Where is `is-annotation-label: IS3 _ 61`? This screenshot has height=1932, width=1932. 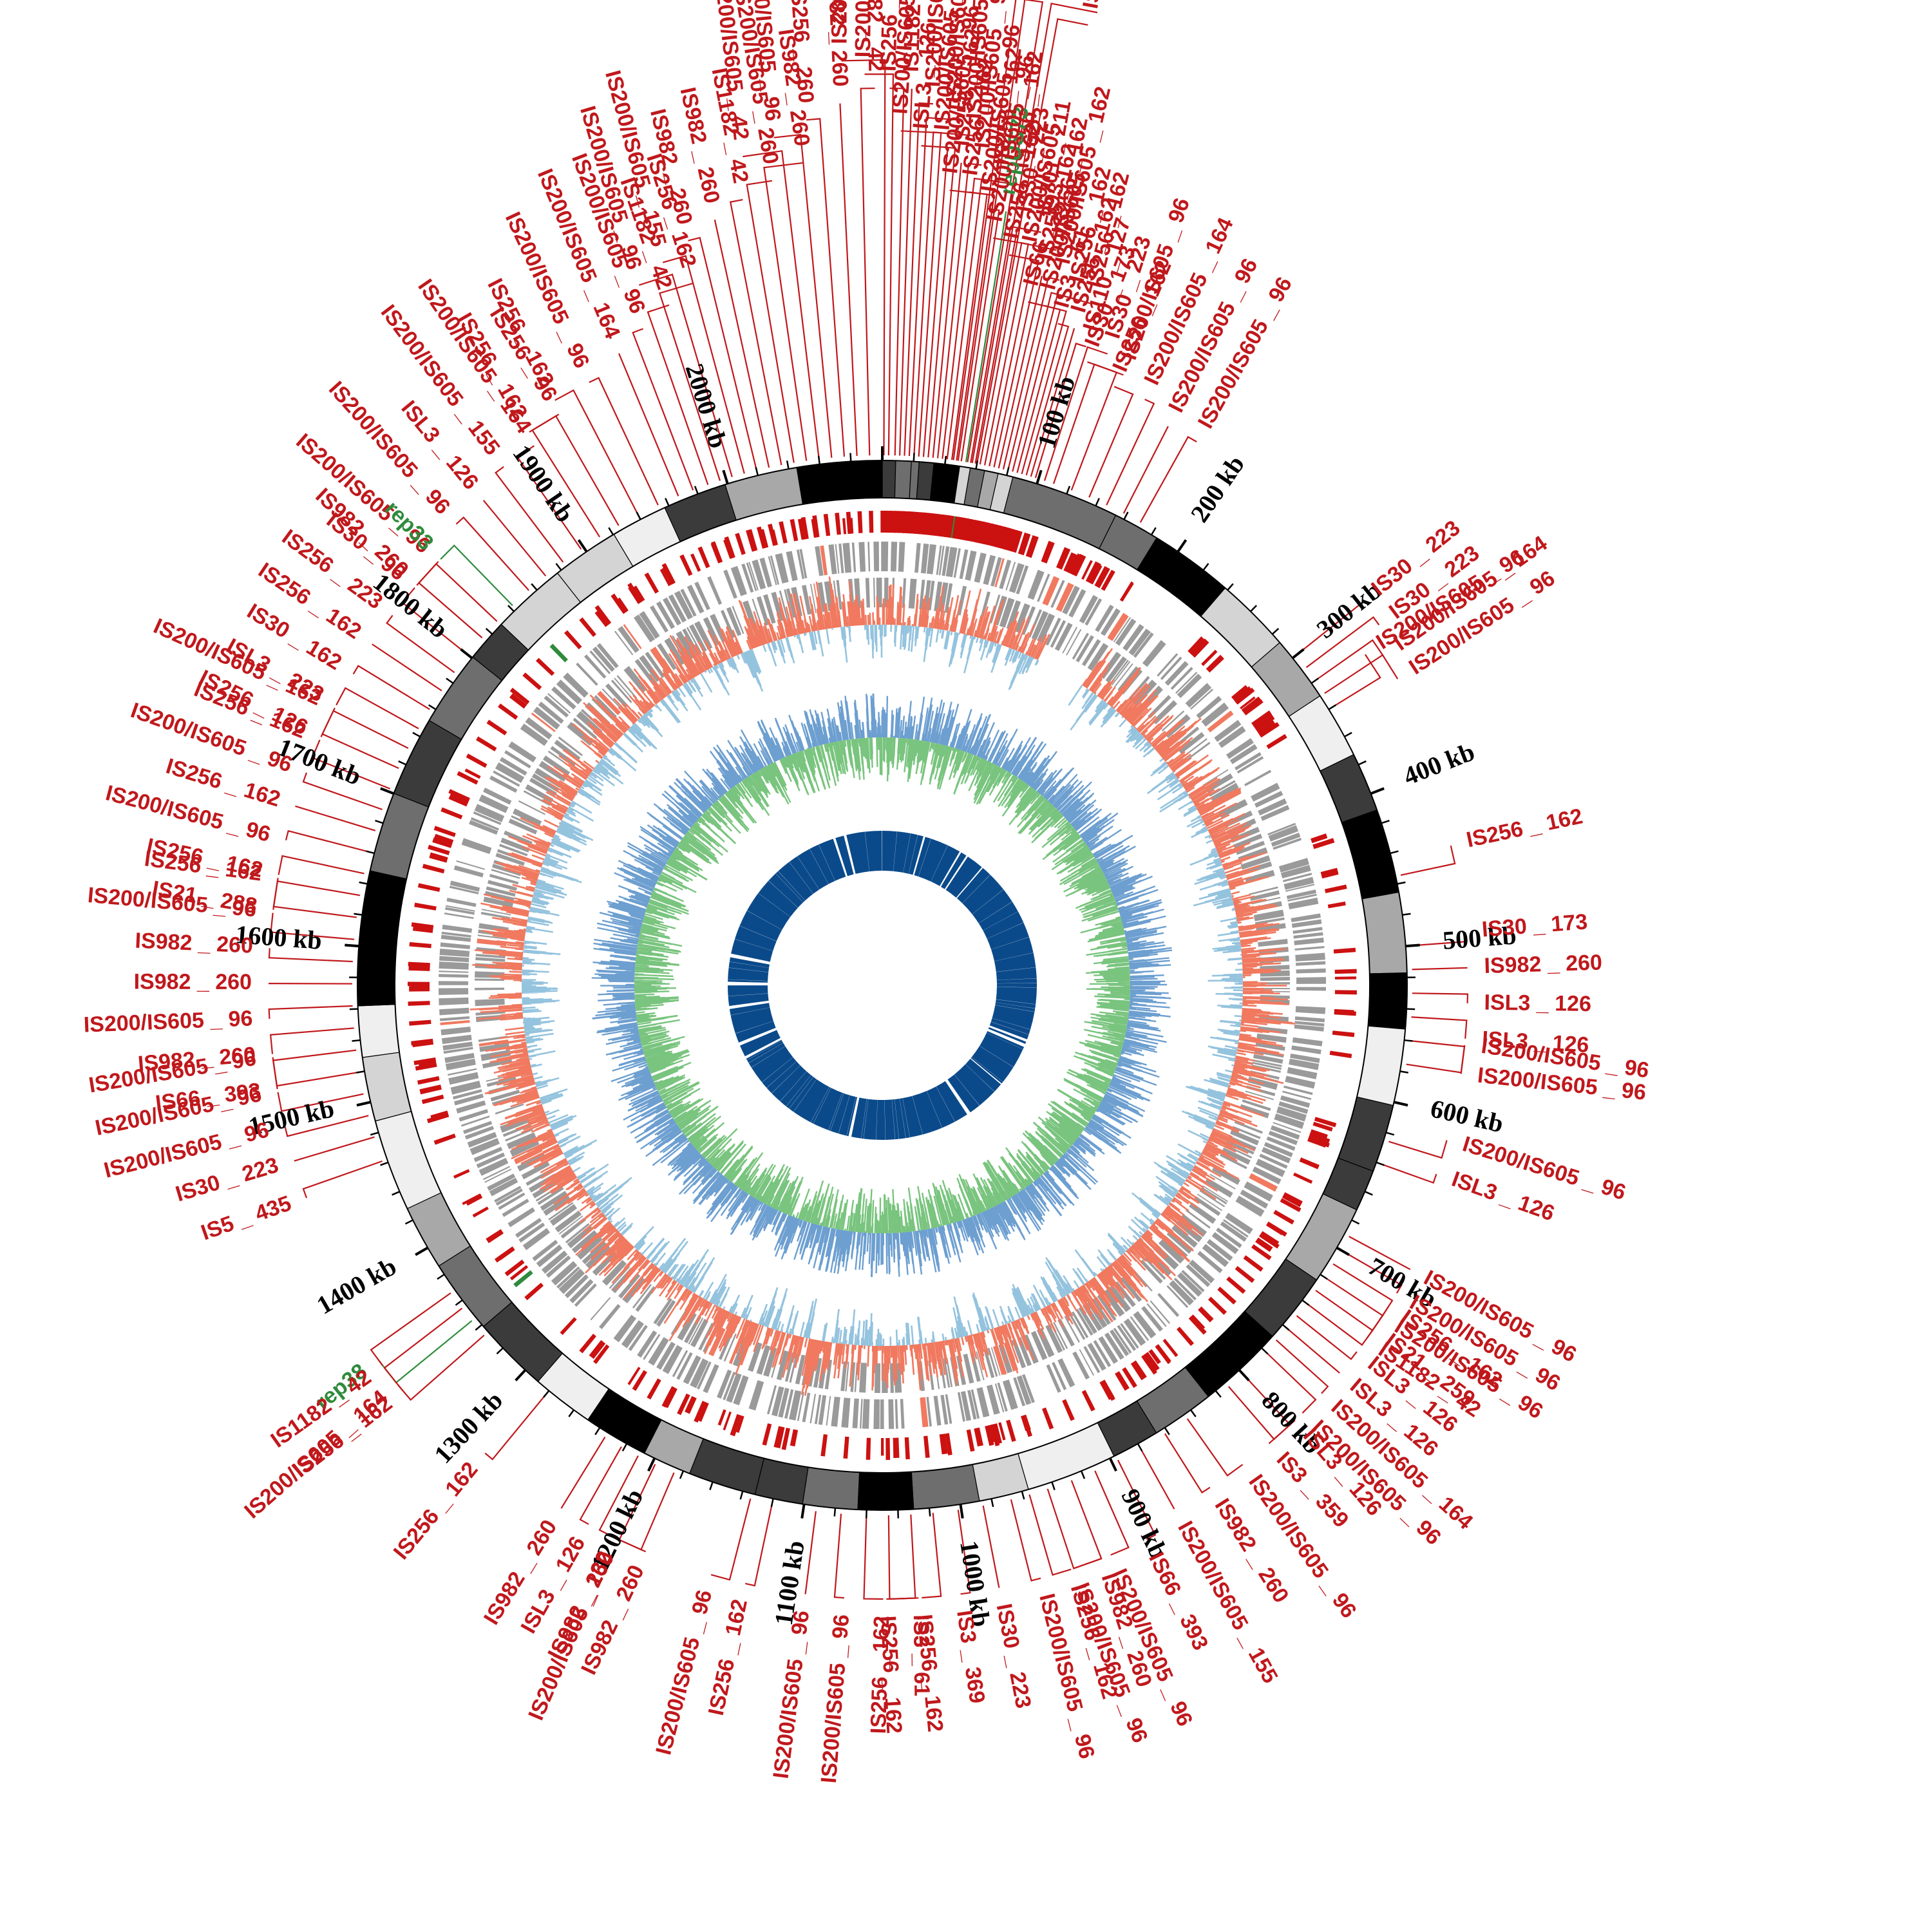 is-annotation-label: IS3 _ 61 is located at coordinates (921, 1655).